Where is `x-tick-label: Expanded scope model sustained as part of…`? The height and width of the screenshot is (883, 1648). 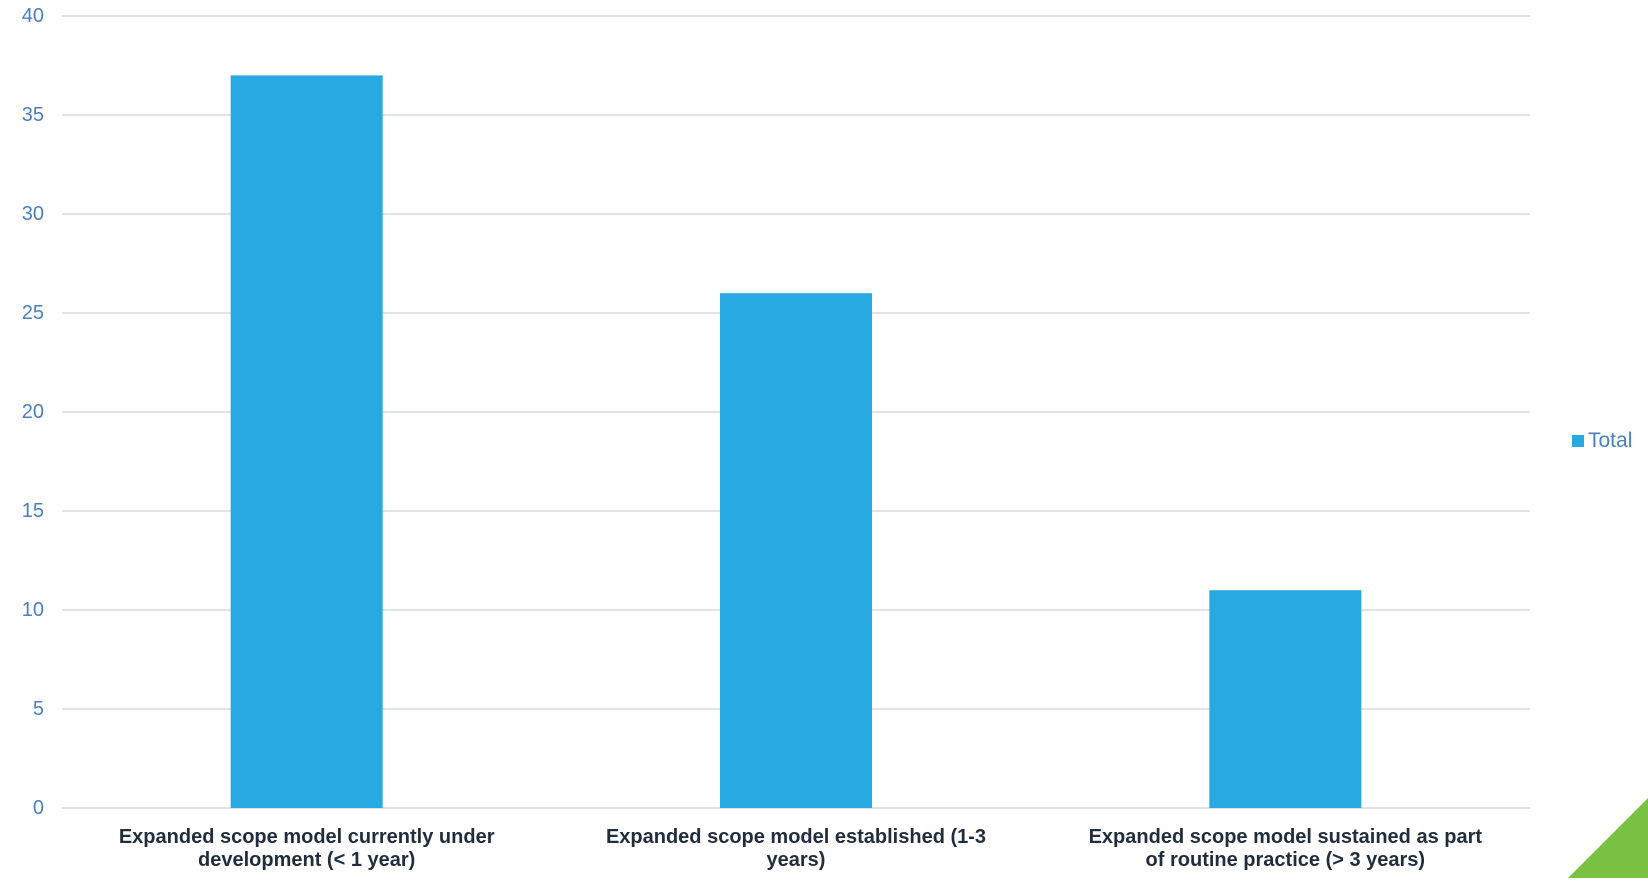
x-tick-label: Expanded scope model sustained as part of… is located at coordinates (1285, 849).